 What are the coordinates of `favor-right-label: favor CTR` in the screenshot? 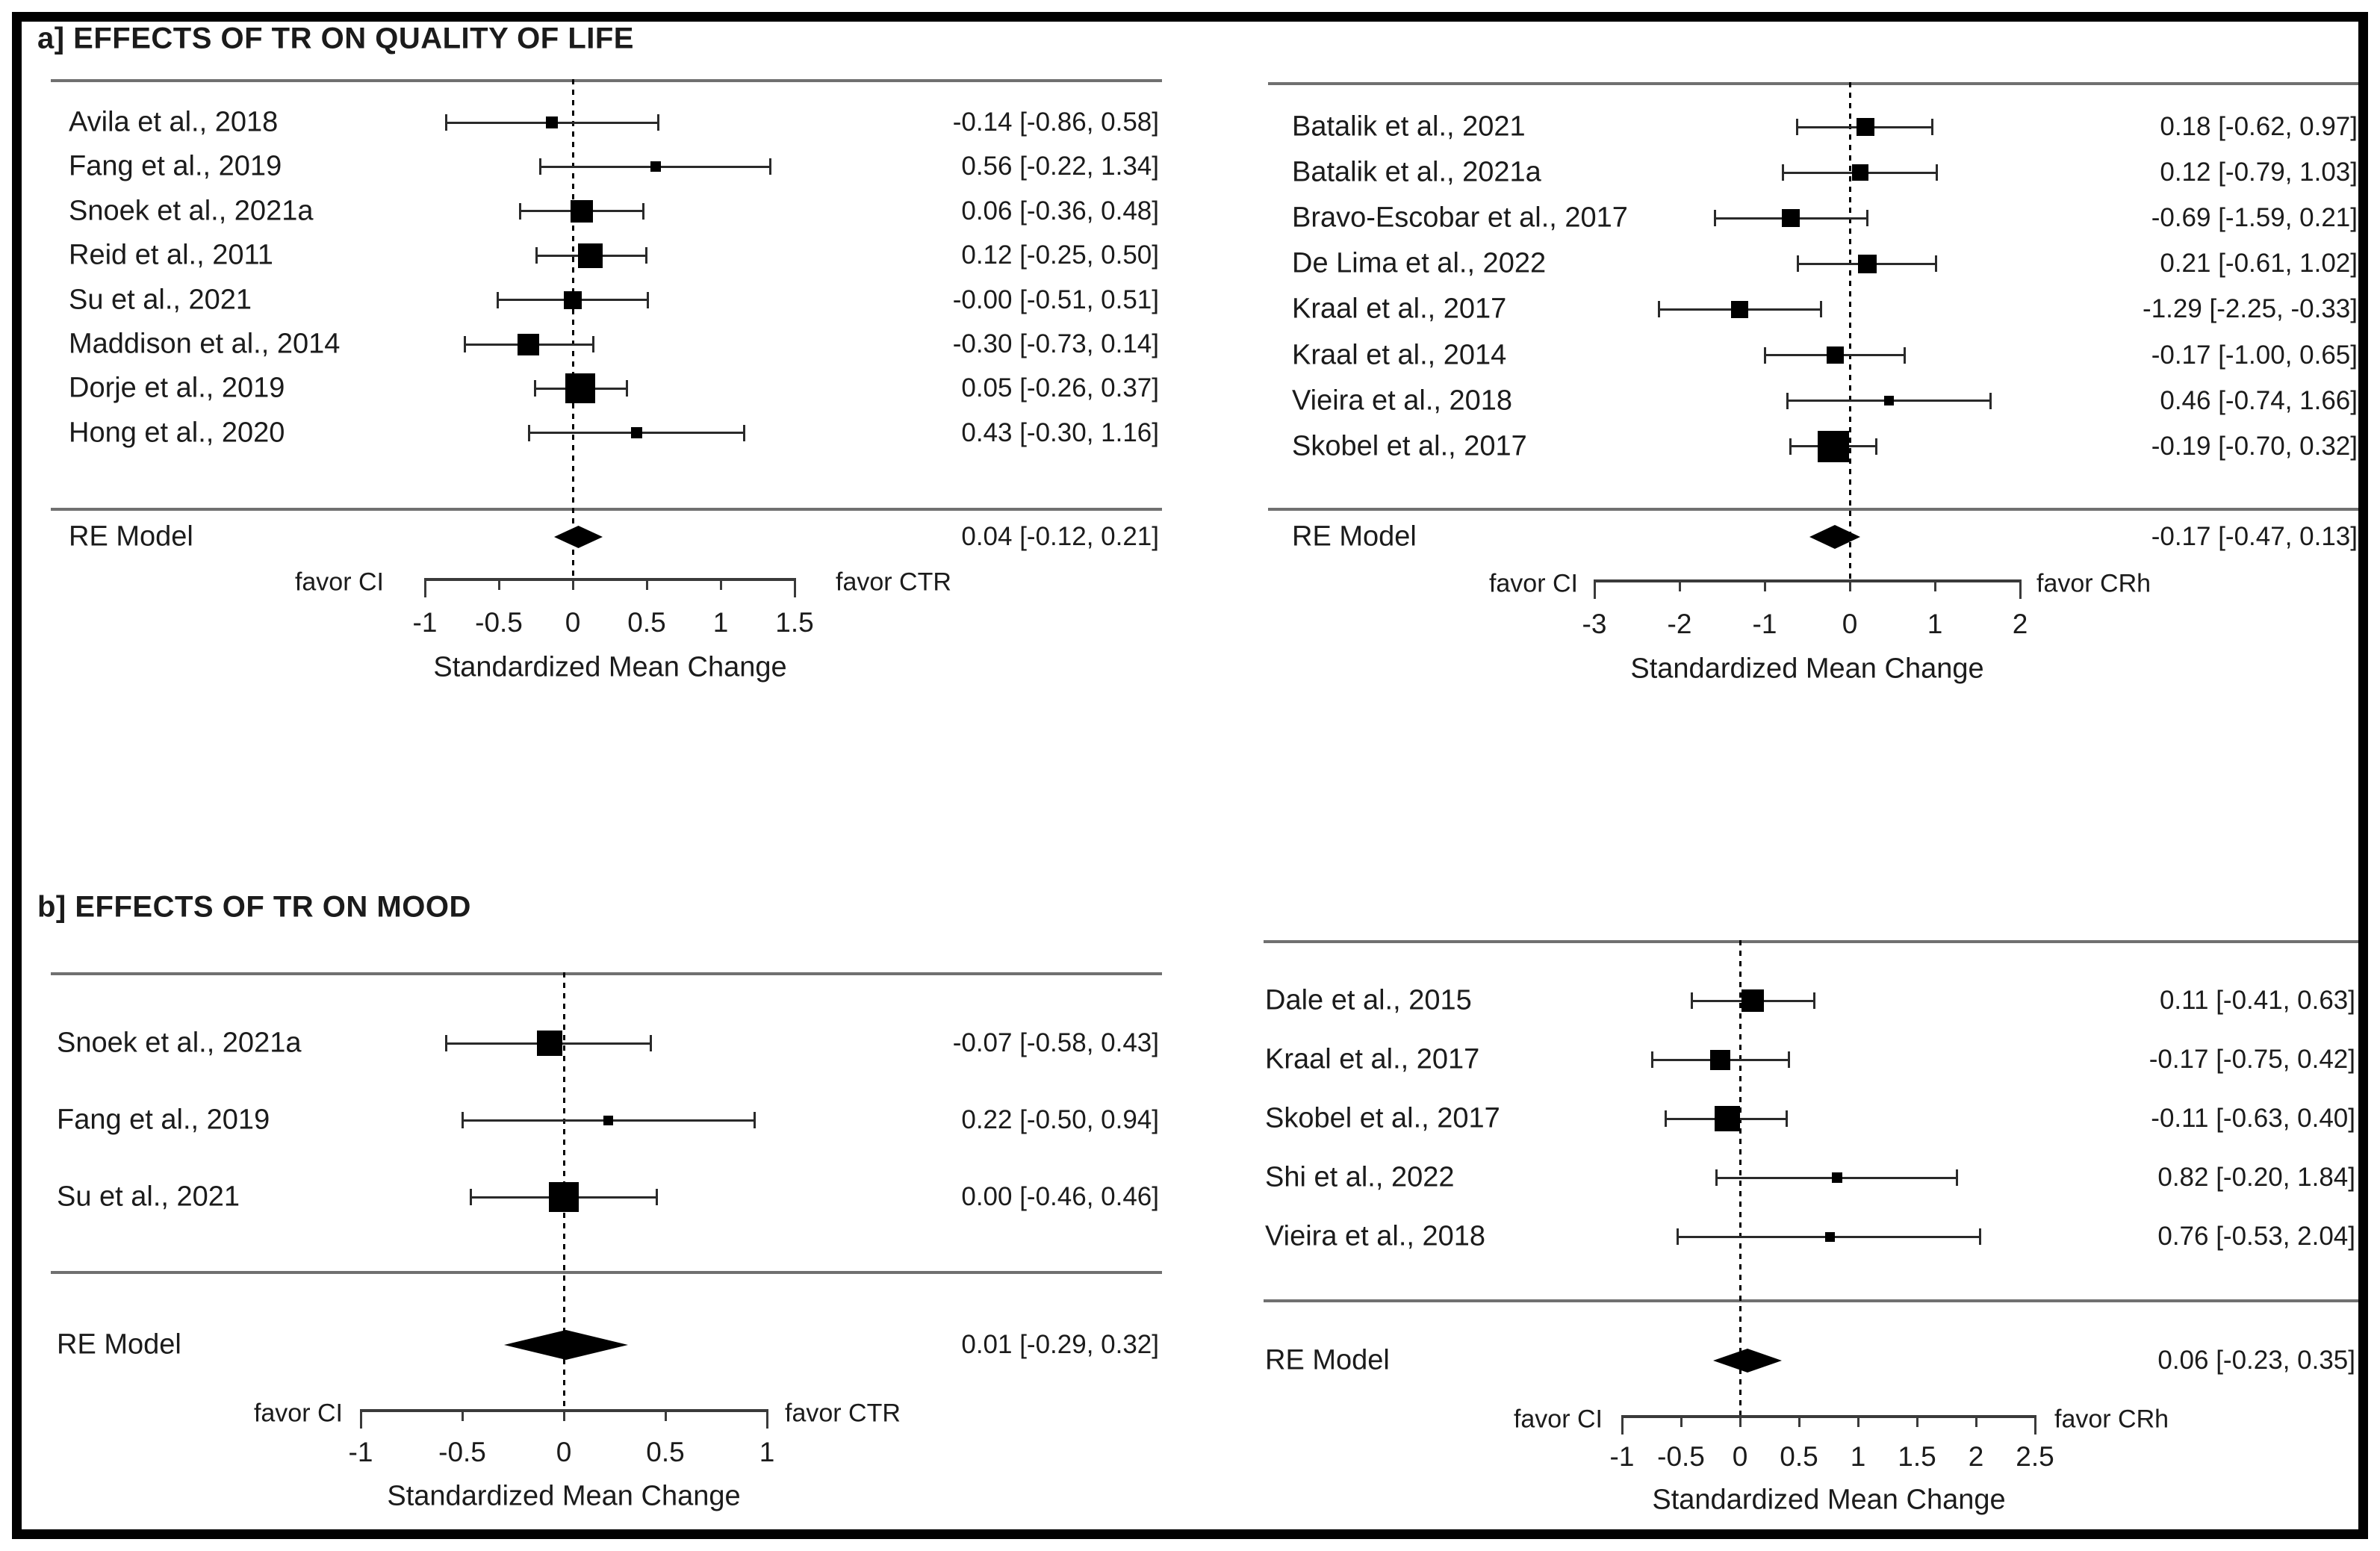 It's located at (893, 582).